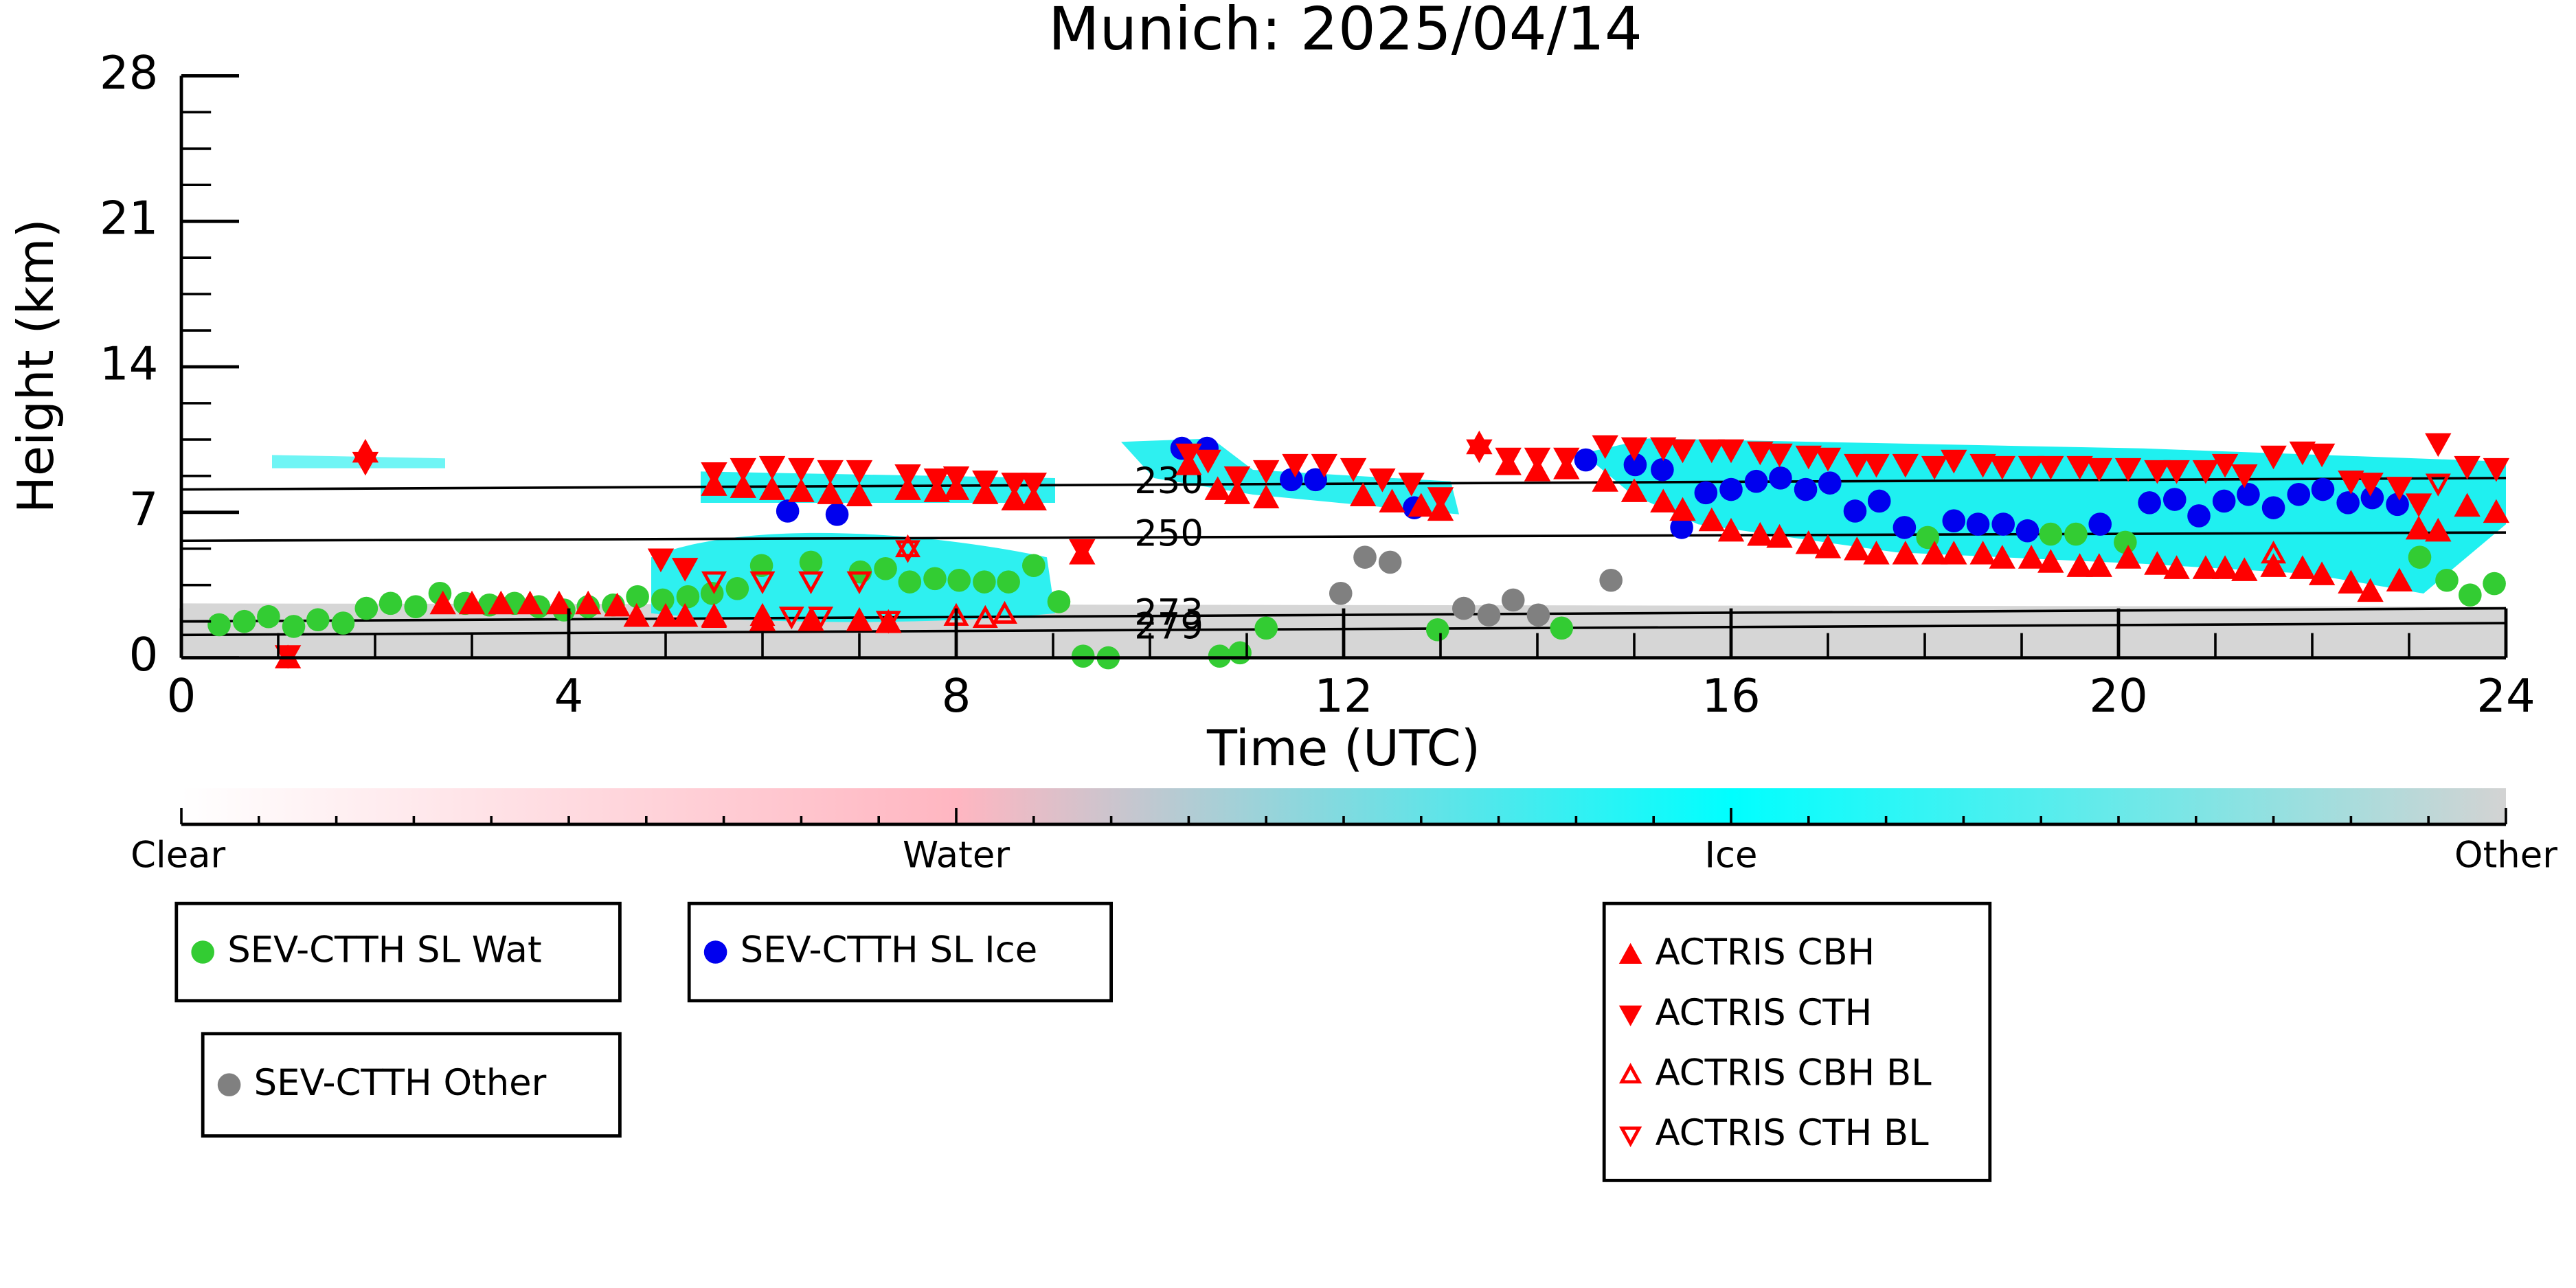 Image resolution: width=2576 pixels, height=1288 pixels. What do you see at coordinates (1345, 32) in the screenshot?
I see `chart-title: Munich: 2025/04/14` at bounding box center [1345, 32].